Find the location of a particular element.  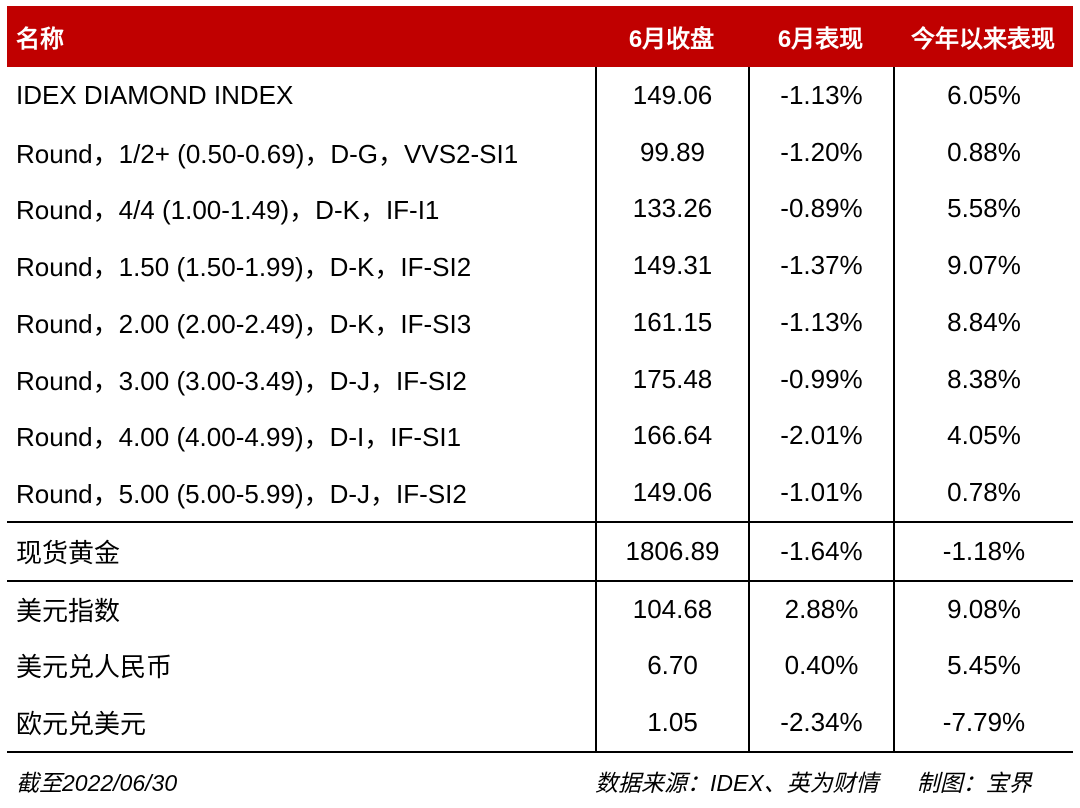

table-row: IDEX DIAMOND INDEX 149.06 -1.13% 6.05% is located at coordinates (540, 95).